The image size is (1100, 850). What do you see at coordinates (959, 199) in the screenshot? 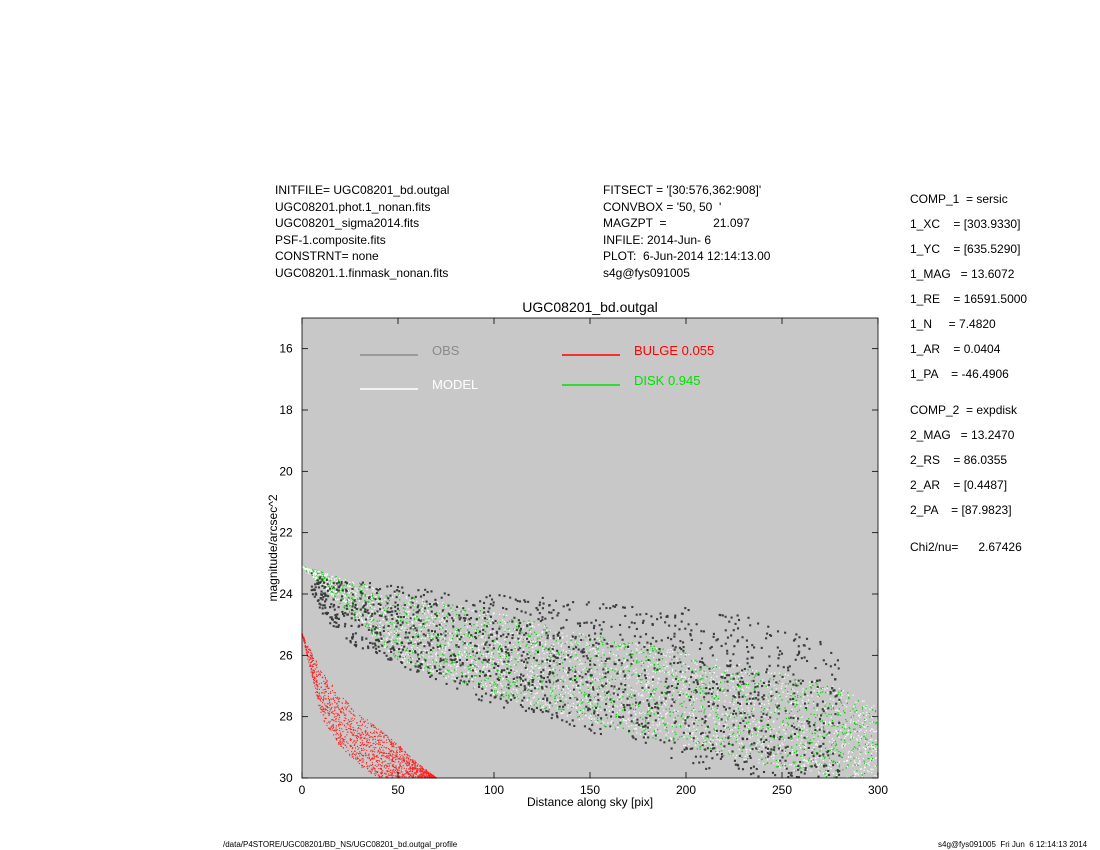
I see `param-line: COMP_1 = sersic` at bounding box center [959, 199].